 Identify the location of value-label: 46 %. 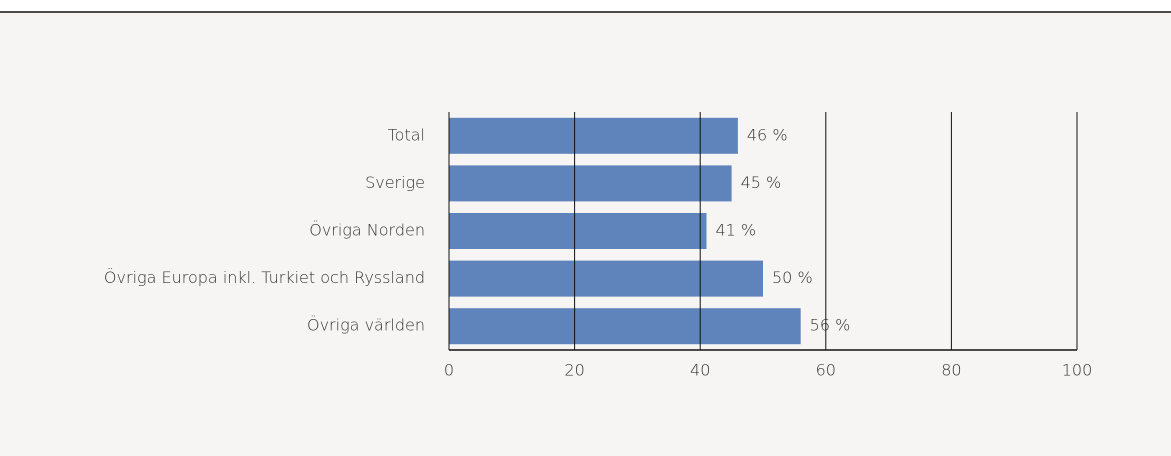
(767, 134).